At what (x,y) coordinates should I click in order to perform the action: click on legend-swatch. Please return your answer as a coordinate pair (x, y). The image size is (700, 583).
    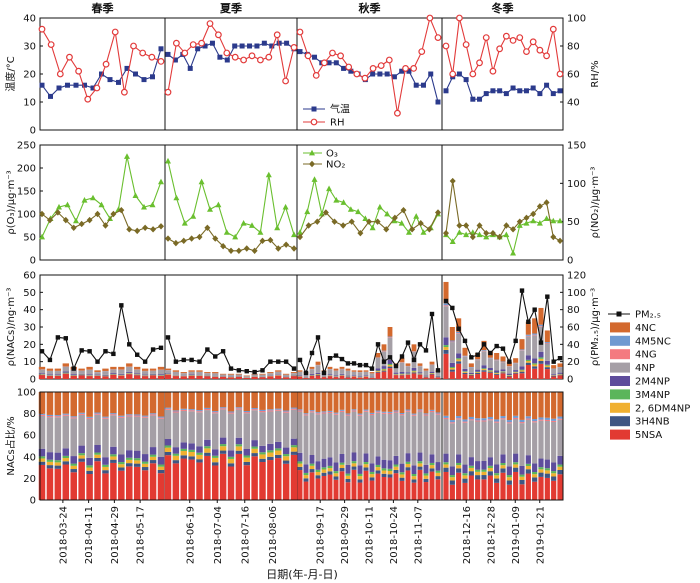
    Looking at the image, I should click on (620, 340).